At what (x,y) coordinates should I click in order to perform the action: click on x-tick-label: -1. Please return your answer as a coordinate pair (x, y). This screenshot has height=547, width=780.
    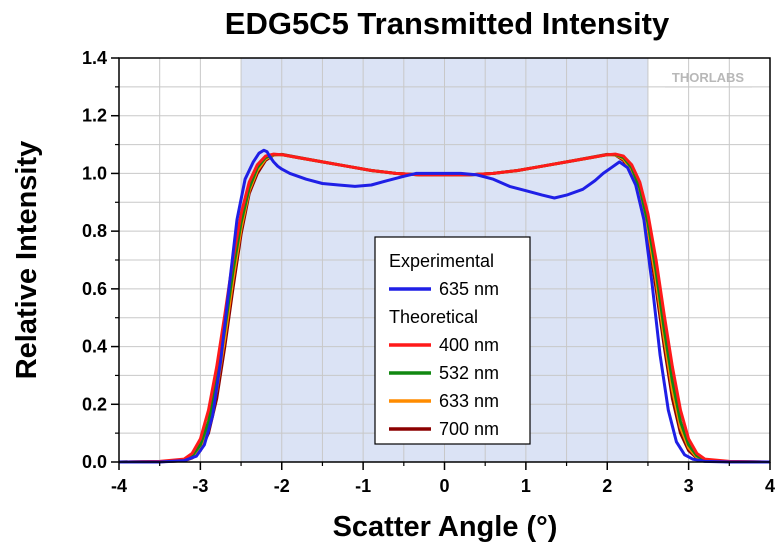
    Looking at the image, I should click on (363, 486).